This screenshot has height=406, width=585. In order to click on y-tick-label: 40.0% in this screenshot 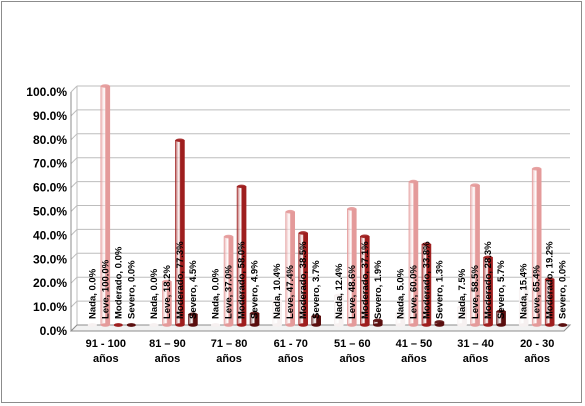, I will do `click(50, 235)`.